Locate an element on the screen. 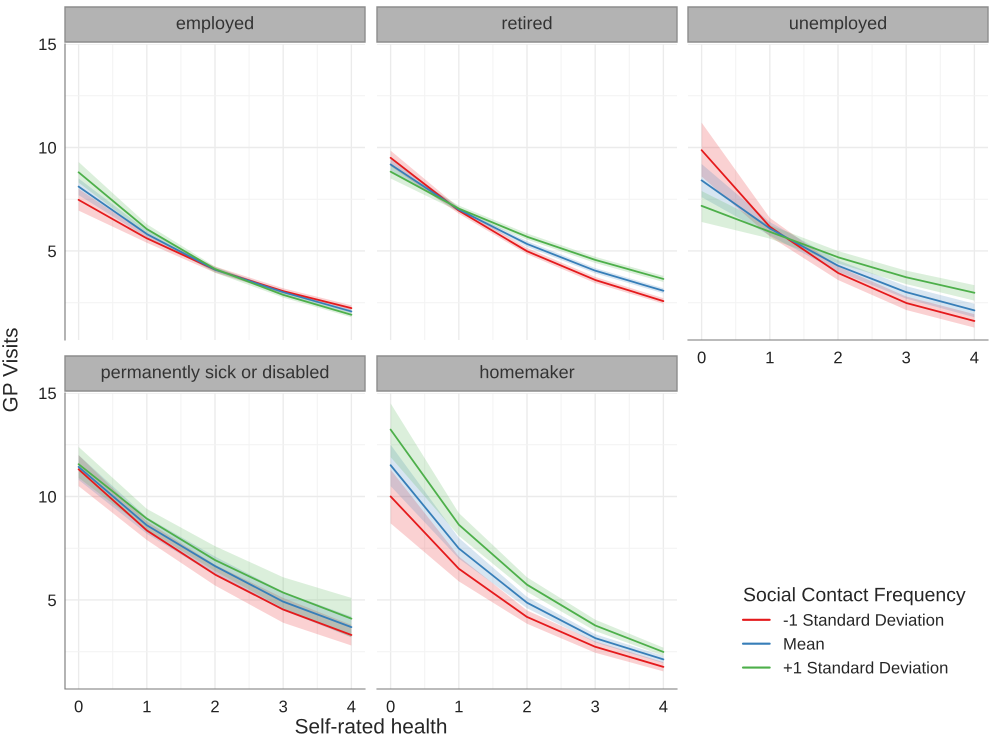  y-axis-title: GP Visits is located at coordinates (10, 370).